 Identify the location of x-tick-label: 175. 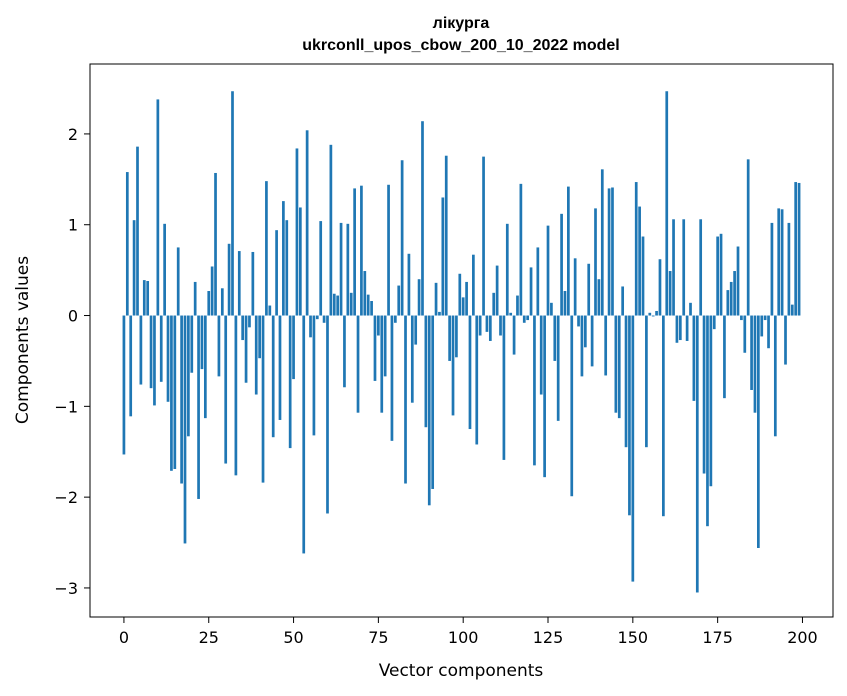
(717, 637).